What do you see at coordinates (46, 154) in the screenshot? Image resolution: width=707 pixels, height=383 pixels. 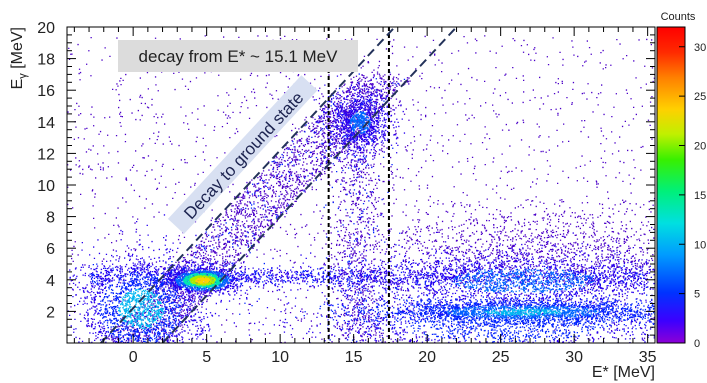 I see `y-tick-label: 12` at bounding box center [46, 154].